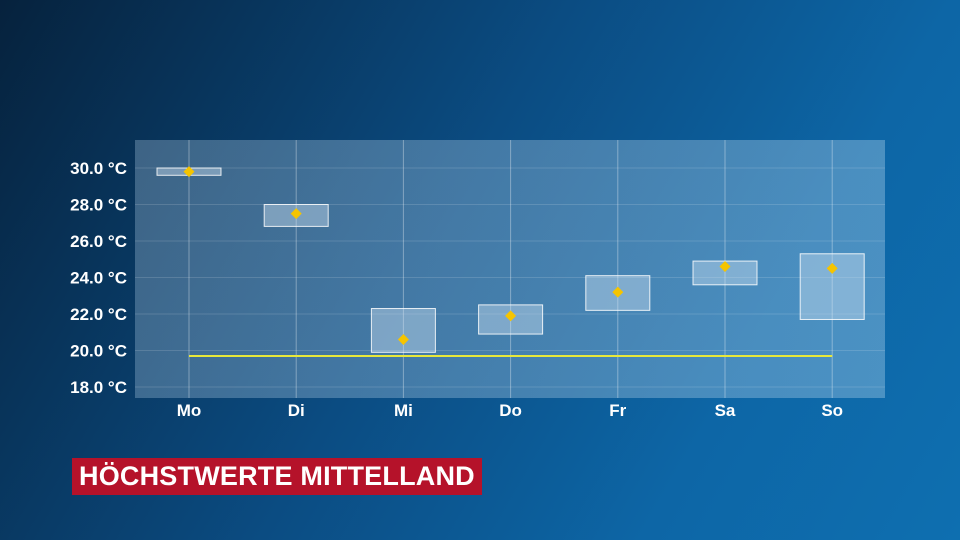 This screenshot has height=540, width=960. I want to click on y-tick-label: 30.0 °C, so click(98, 168).